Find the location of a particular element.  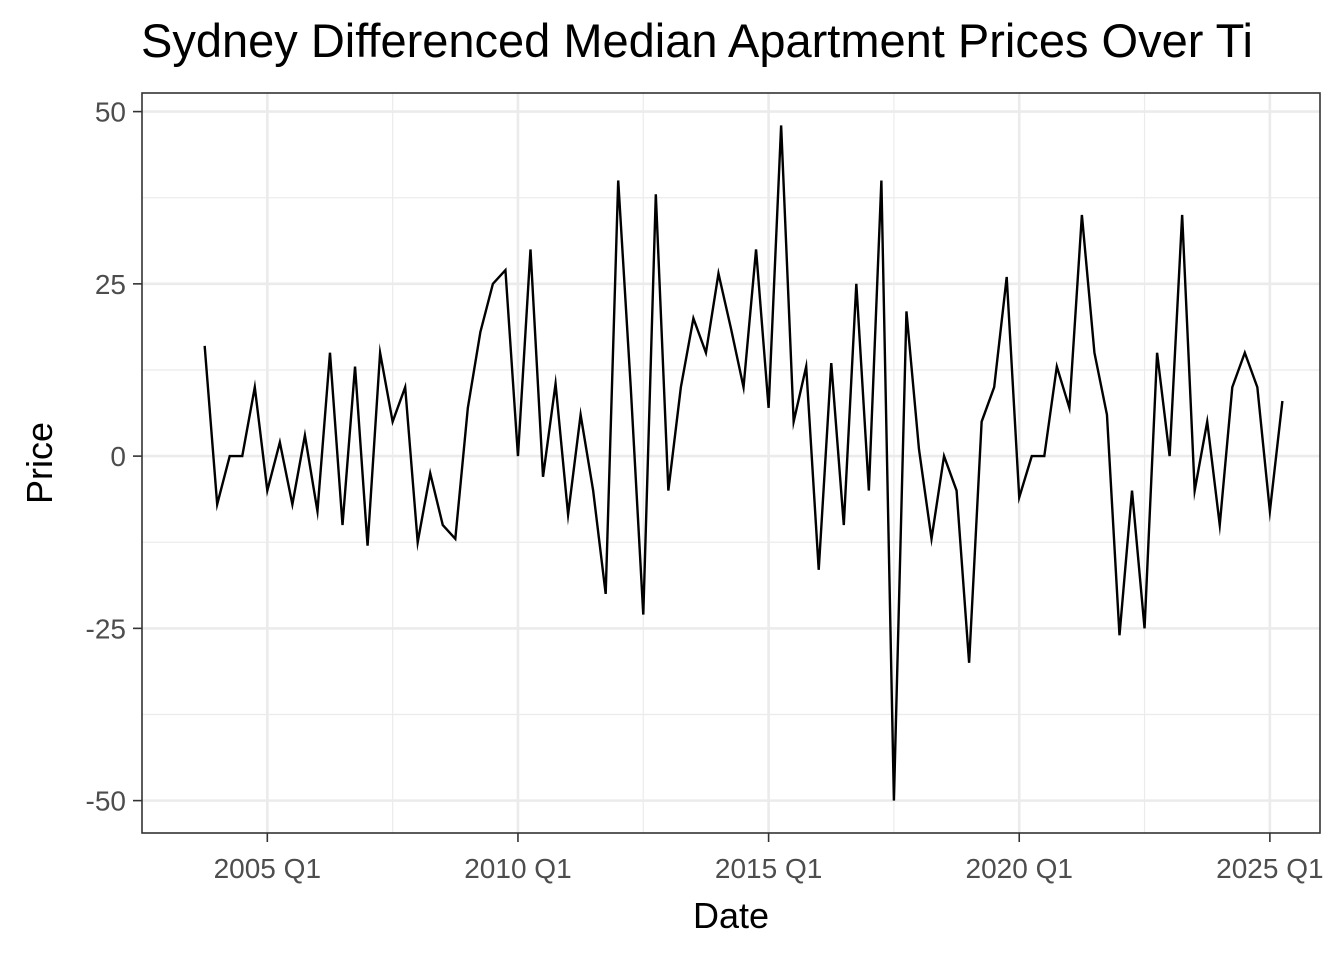

y-axis-title: Price is located at coordinates (39, 463).